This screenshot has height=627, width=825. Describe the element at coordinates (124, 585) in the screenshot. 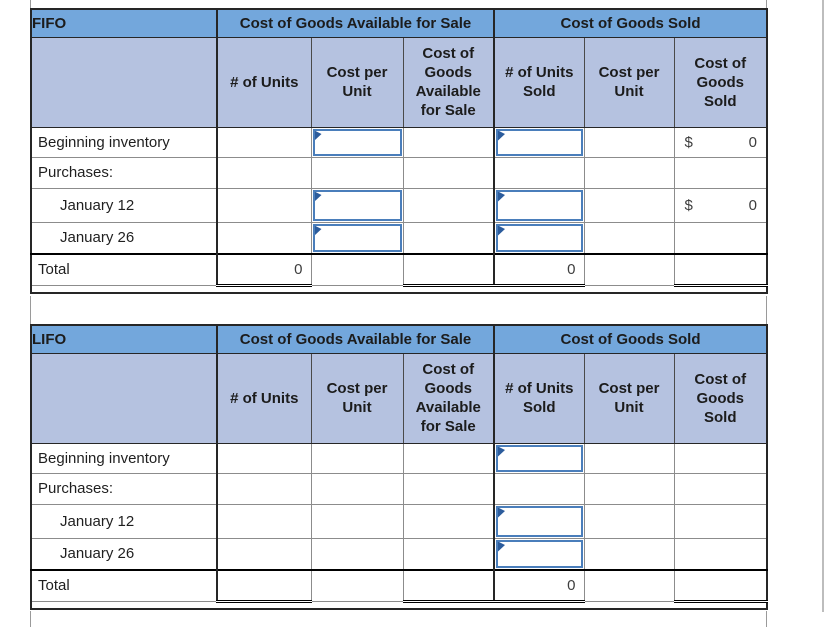

I see `lifo-row-label-total: Total` at that location.